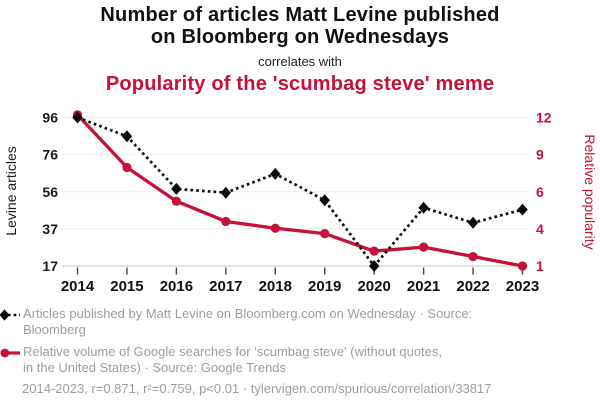 This screenshot has height=414, width=600. I want to click on x-axis-year-label: 2019, so click(324, 286).